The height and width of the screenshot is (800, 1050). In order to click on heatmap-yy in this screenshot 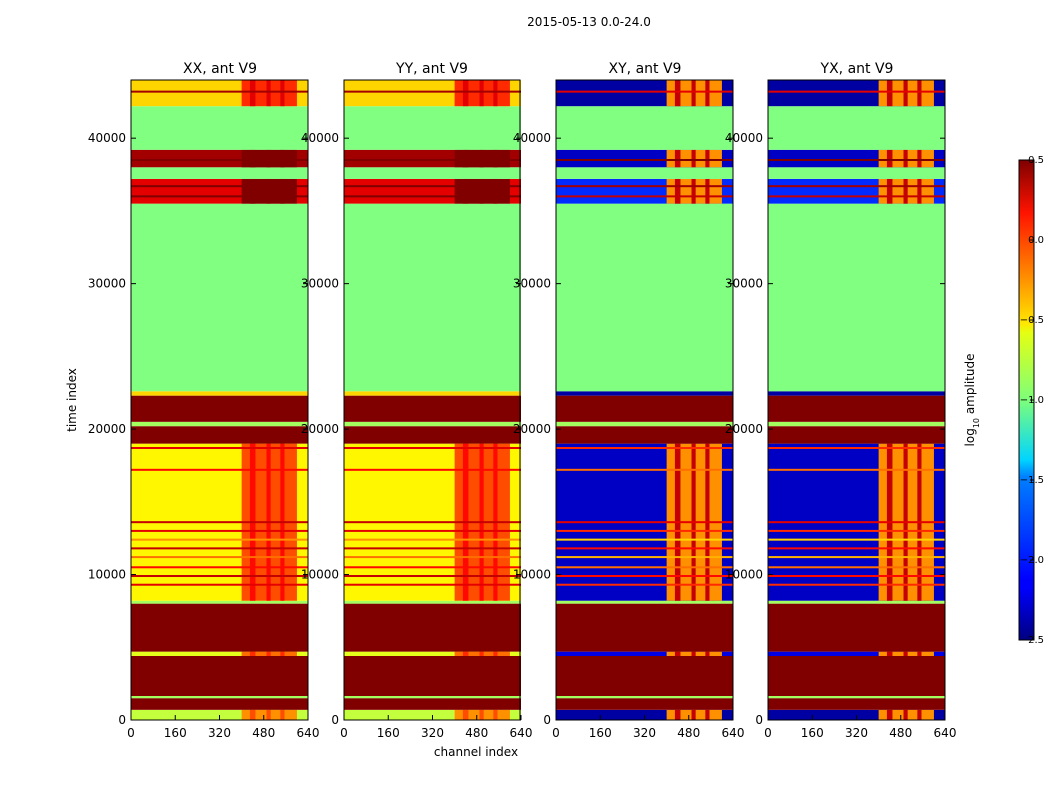, I will do `click(432, 400)`.